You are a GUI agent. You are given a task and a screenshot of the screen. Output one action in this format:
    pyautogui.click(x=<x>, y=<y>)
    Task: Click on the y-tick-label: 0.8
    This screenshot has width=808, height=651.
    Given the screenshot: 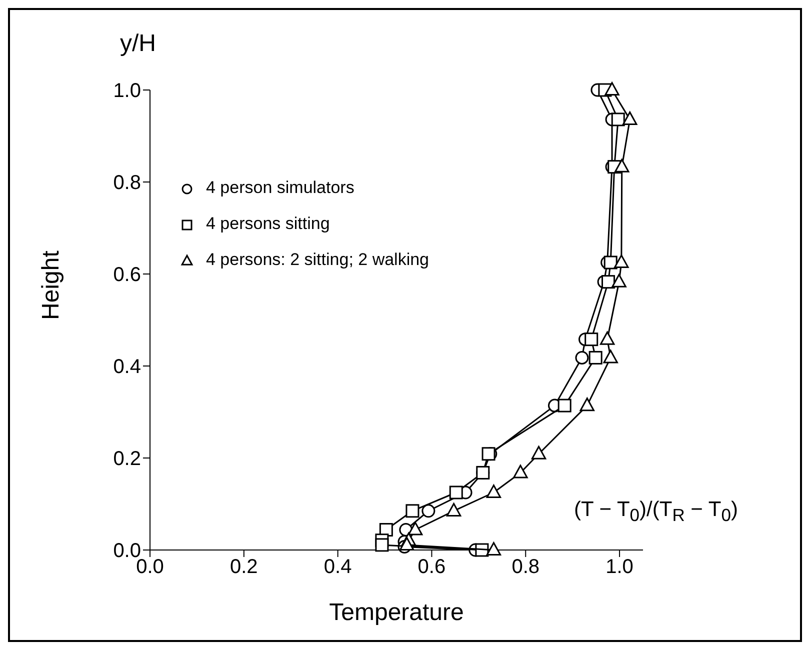 What is the action you would take?
    pyautogui.click(x=127, y=183)
    